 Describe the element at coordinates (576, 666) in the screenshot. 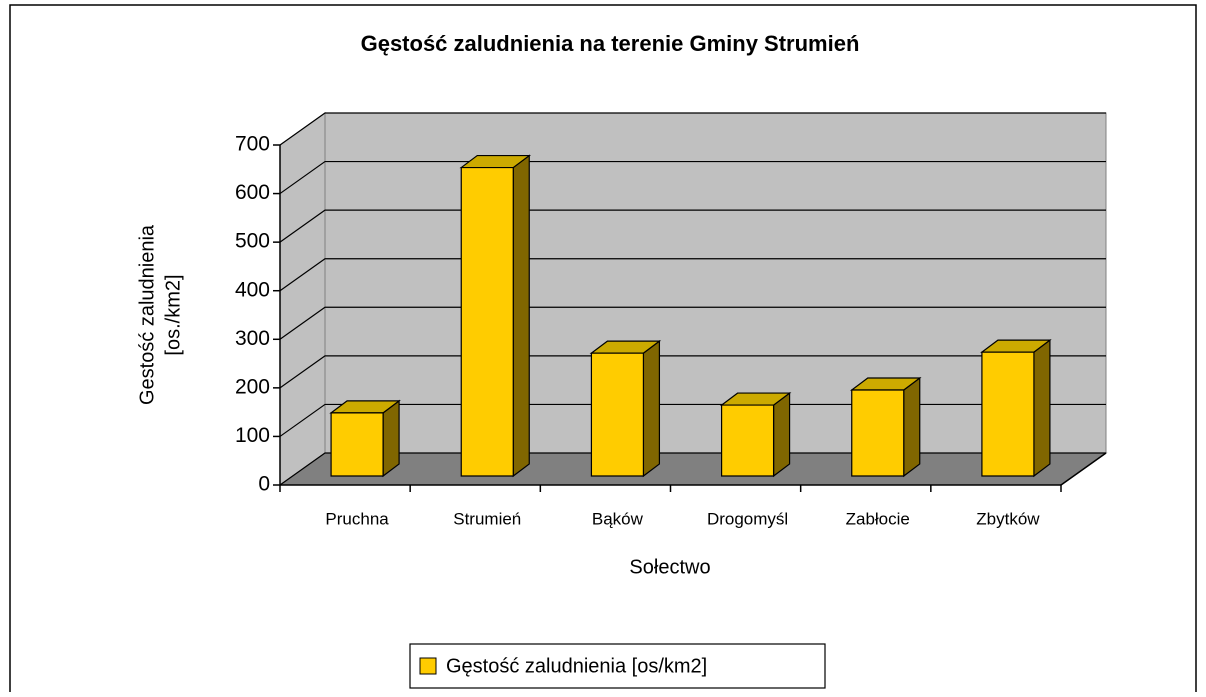

I see `legend-label: Gęstość zaludnienia [os/km2]` at that location.